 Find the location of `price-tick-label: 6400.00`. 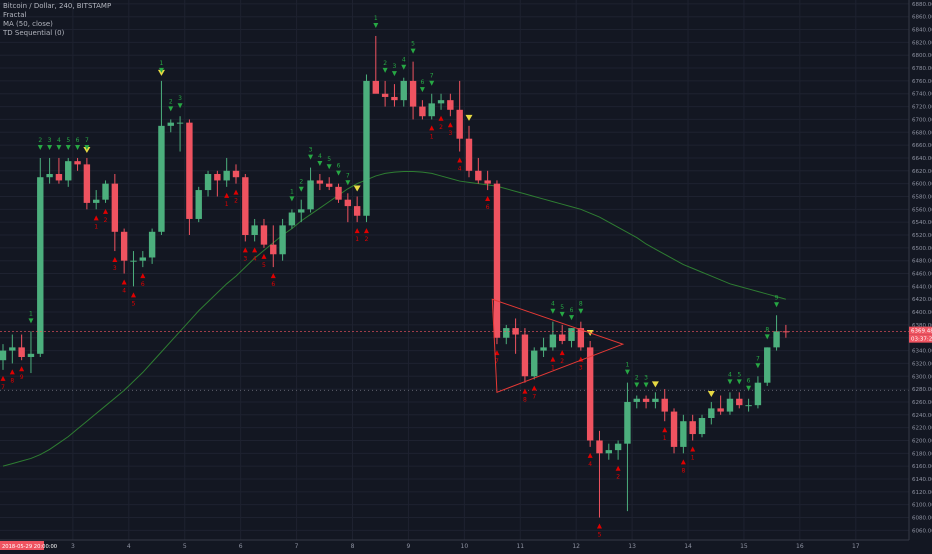

price-tick-label: 6400.00 is located at coordinates (922, 313).